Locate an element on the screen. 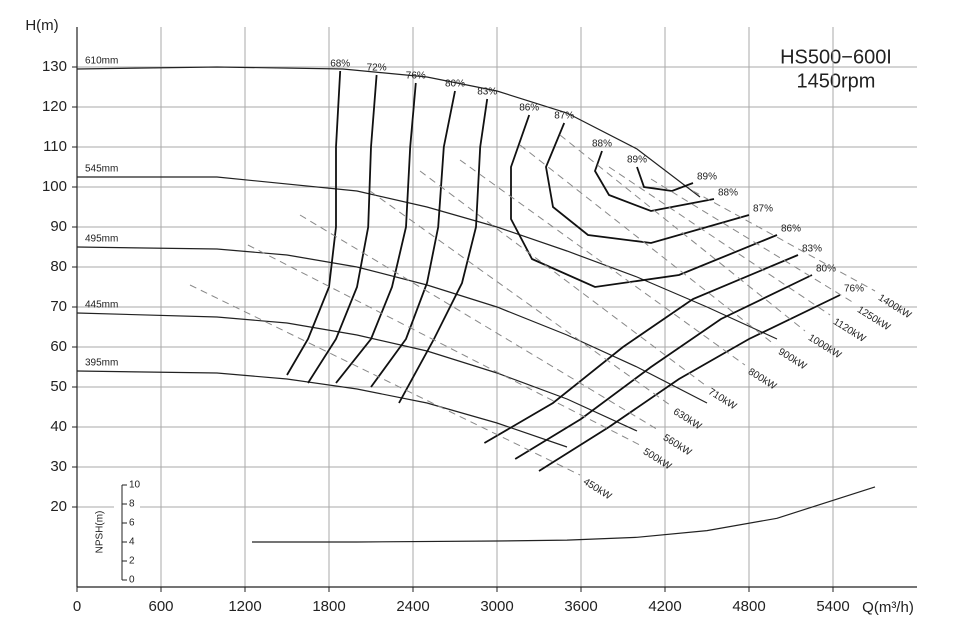 The image size is (960, 640). impeller-label: 495mm is located at coordinates (101, 239).